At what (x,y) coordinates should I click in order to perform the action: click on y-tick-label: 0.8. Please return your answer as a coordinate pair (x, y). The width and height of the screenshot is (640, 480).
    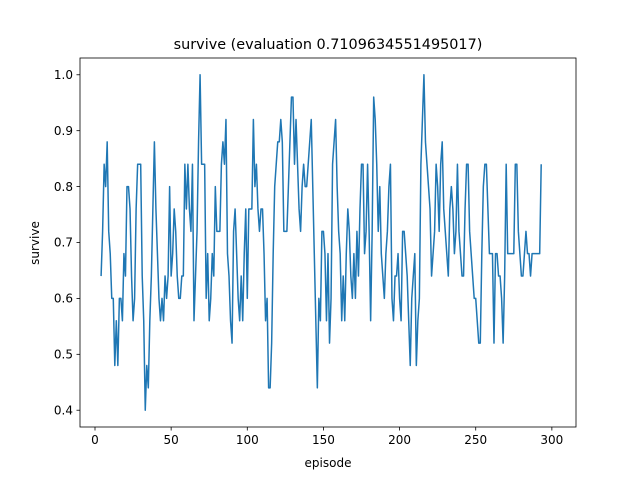
    Looking at the image, I should click on (63, 187).